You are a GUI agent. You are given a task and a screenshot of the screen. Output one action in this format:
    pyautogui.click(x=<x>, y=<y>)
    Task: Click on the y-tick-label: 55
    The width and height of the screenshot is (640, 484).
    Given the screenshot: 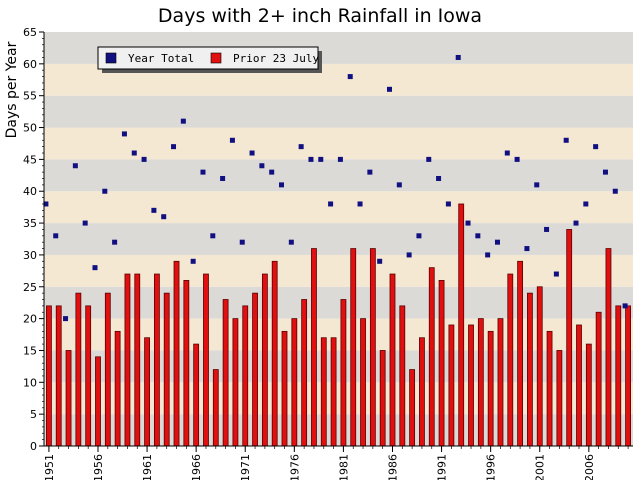 What is the action you would take?
    pyautogui.click(x=30, y=96)
    